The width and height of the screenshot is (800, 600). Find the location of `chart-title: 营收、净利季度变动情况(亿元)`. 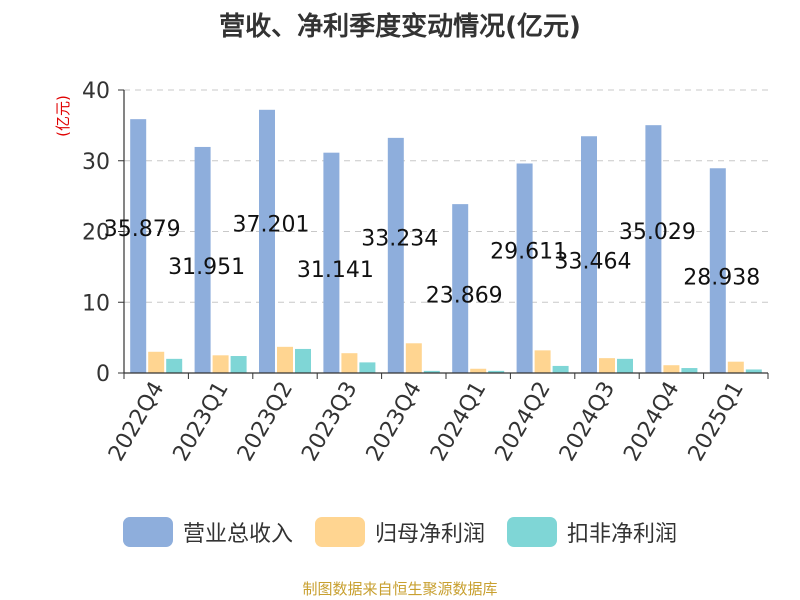

chart-title: 营收、净利季度变动情况(亿元) is located at coordinates (400, 27).